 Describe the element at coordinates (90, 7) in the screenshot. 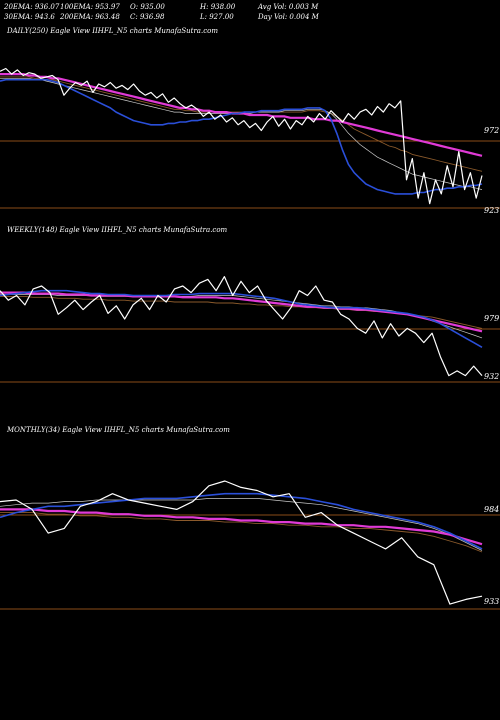

I see `hdr-100ema: 100EMA: 953.97` at that location.